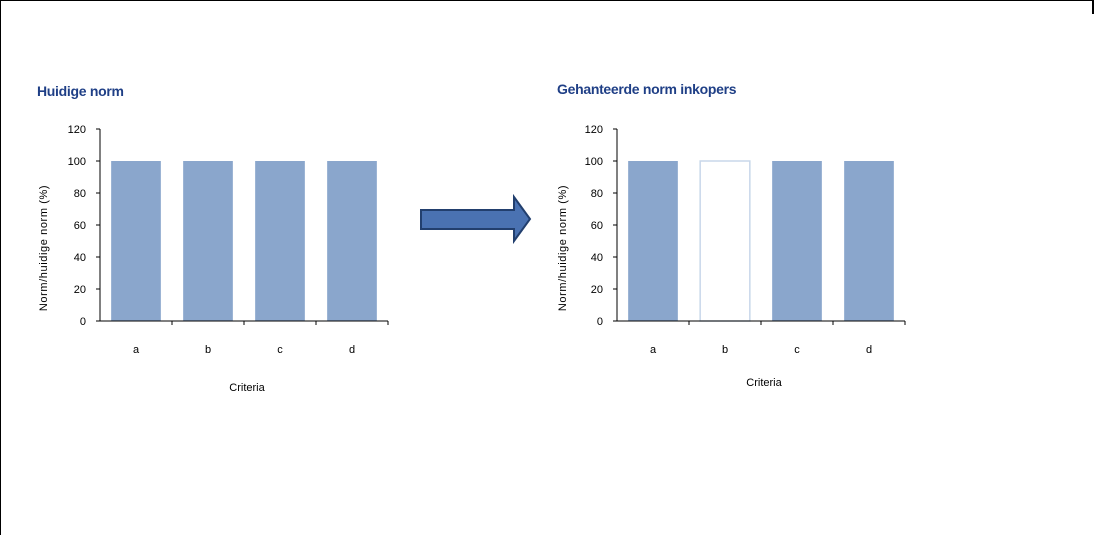 Image resolution: width=1094 pixels, height=535 pixels. I want to click on left-x-tick-label: b, so click(208, 350).